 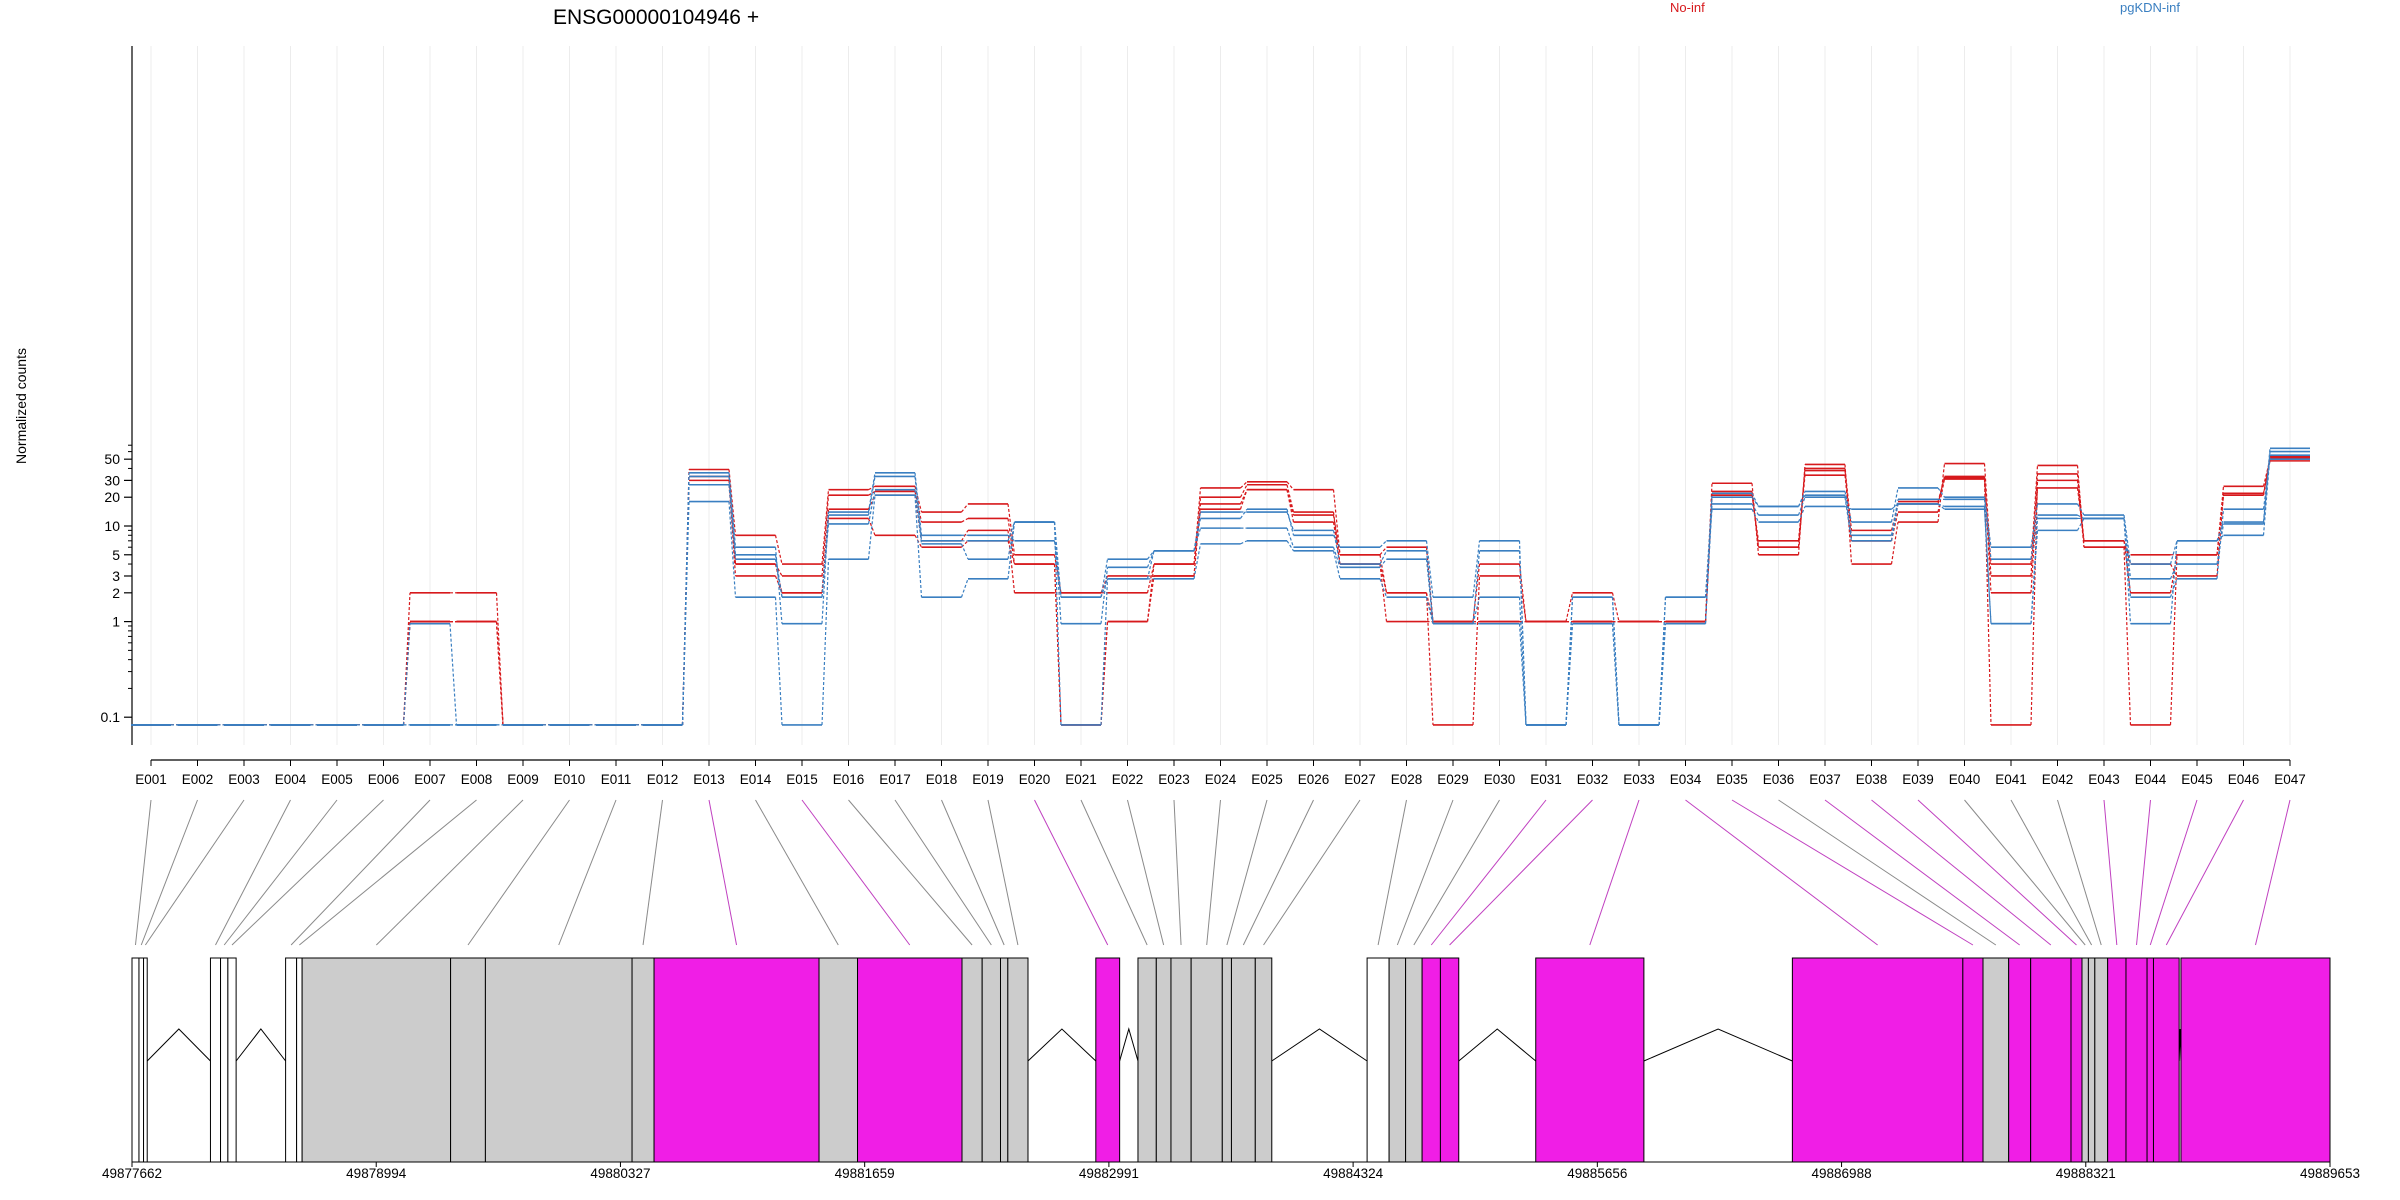 What do you see at coordinates (291, 779) in the screenshot?
I see `x-tick-label: E004` at bounding box center [291, 779].